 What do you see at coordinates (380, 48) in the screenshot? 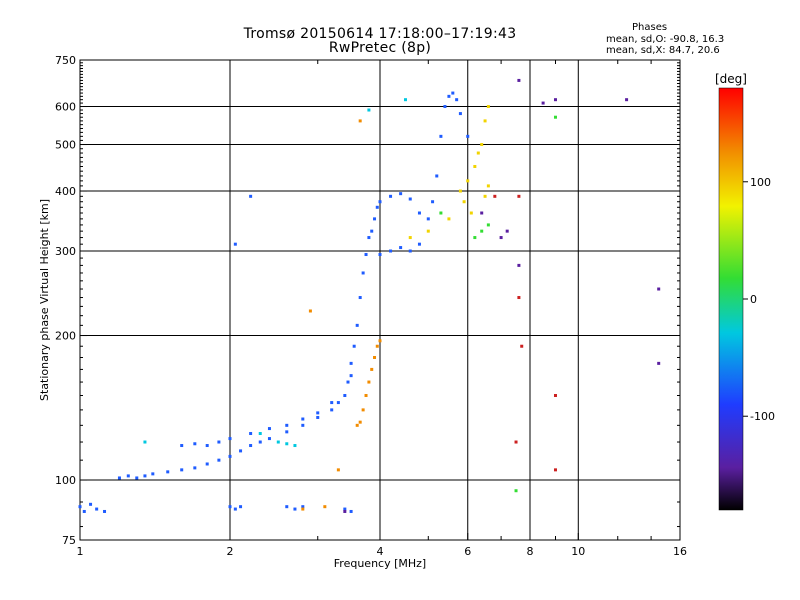
I see `chart-subtitle: RwPretec (8p)` at bounding box center [380, 48].